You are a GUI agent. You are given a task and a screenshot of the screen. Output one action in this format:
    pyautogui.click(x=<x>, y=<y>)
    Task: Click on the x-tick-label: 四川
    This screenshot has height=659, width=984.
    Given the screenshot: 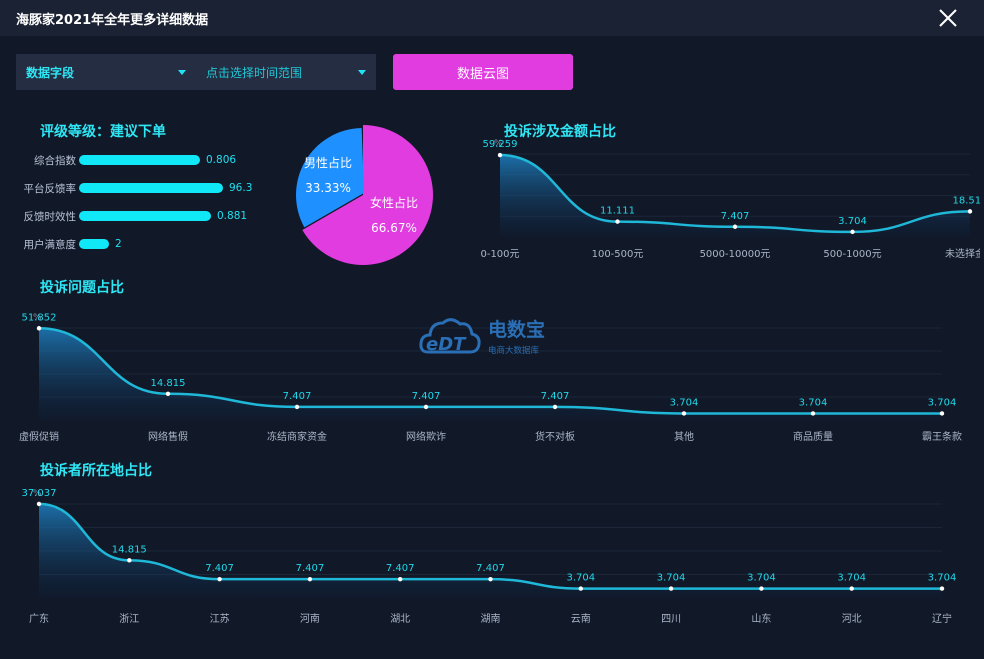 What is the action you would take?
    pyautogui.click(x=671, y=619)
    